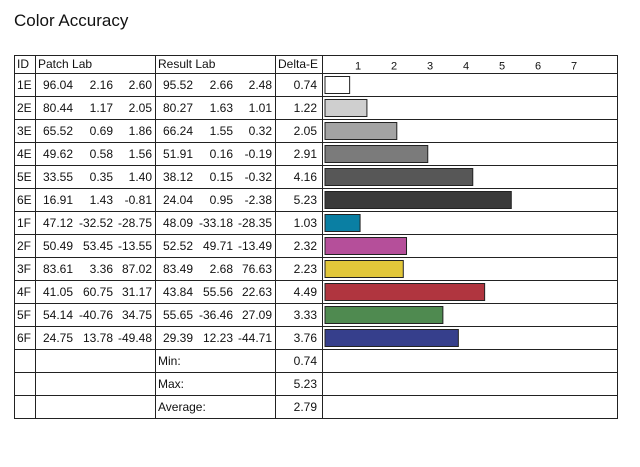 The height and width of the screenshot is (467, 640). Describe the element at coordinates (97, 246) in the screenshot. I see `patch-lab-value: 53.45` at that location.